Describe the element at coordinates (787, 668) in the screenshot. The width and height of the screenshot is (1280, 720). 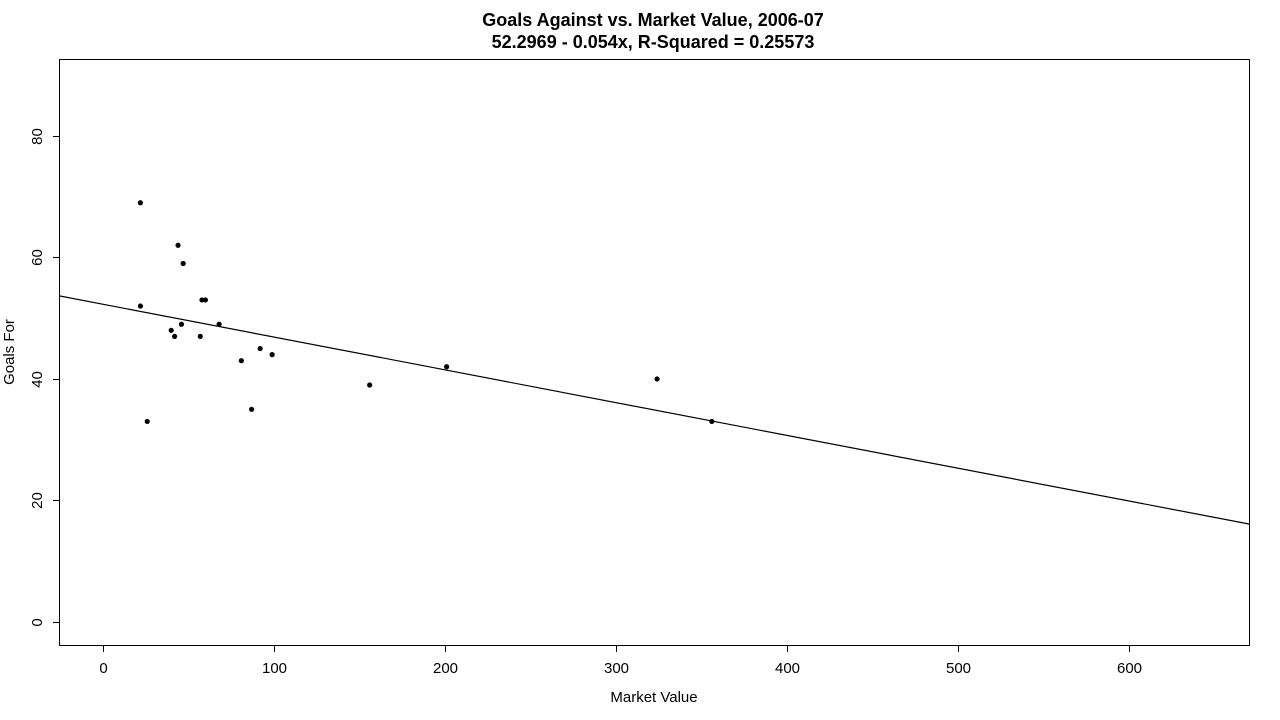
I see `x-tick-label: 400` at that location.